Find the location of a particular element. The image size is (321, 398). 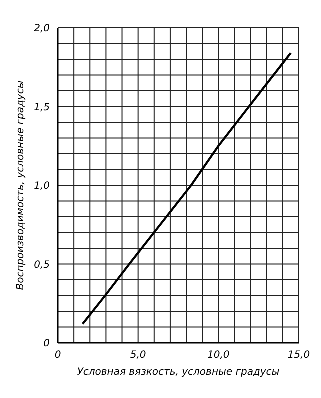

y-tick-label: 0,5 is located at coordinates (42, 265).